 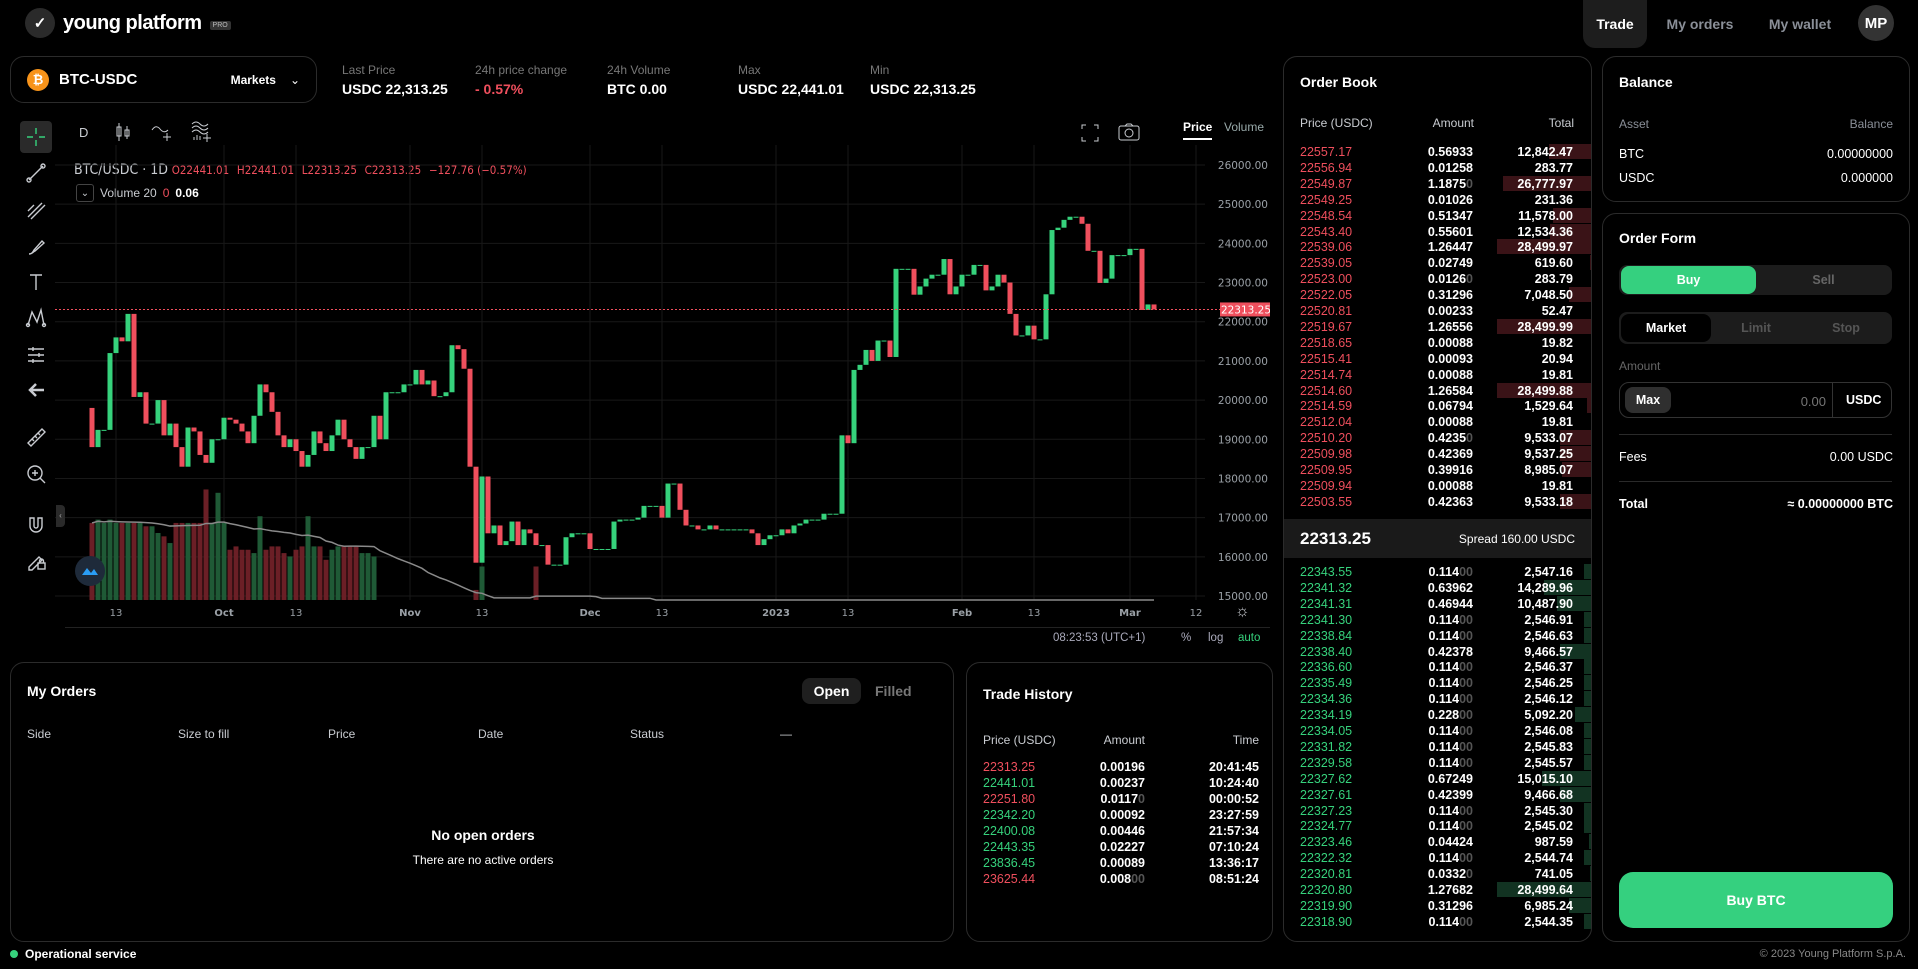 I want to click on auto-toggle: auto, so click(x=1249, y=638).